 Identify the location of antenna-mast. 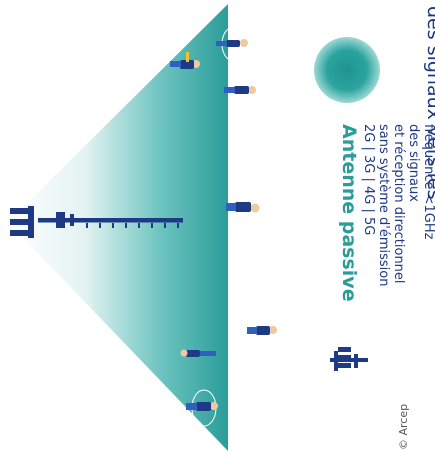
(96, 222).